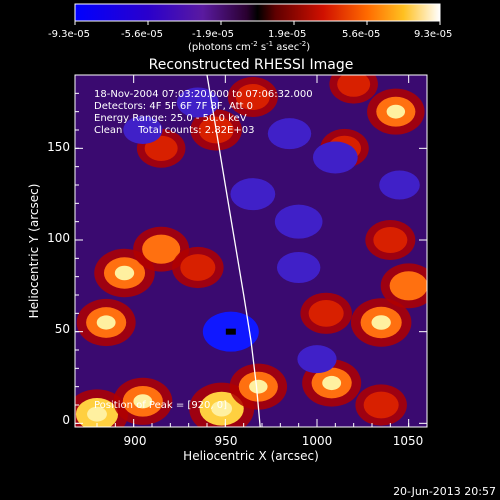 The height and width of the screenshot is (500, 500). What do you see at coordinates (69, 34) in the screenshot?
I see `colorbar-tick-0: -9.3e-05` at bounding box center [69, 34].